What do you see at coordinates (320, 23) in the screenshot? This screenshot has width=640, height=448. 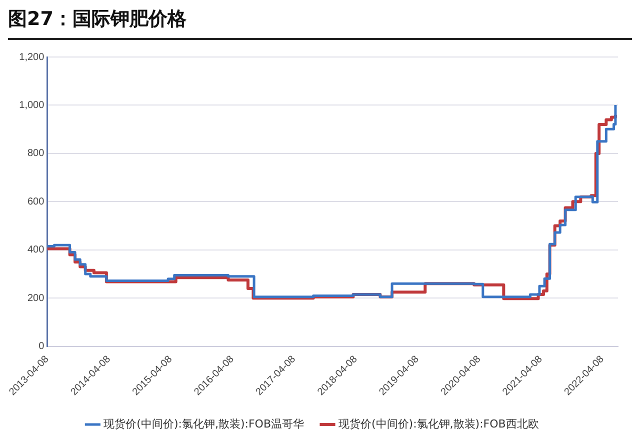 I see `chart-title: 图27：国际钾肥价格` at bounding box center [320, 23].